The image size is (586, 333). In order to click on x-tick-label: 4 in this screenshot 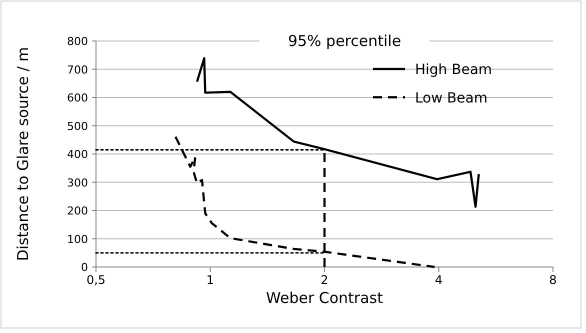, I will do `click(438, 280)`.